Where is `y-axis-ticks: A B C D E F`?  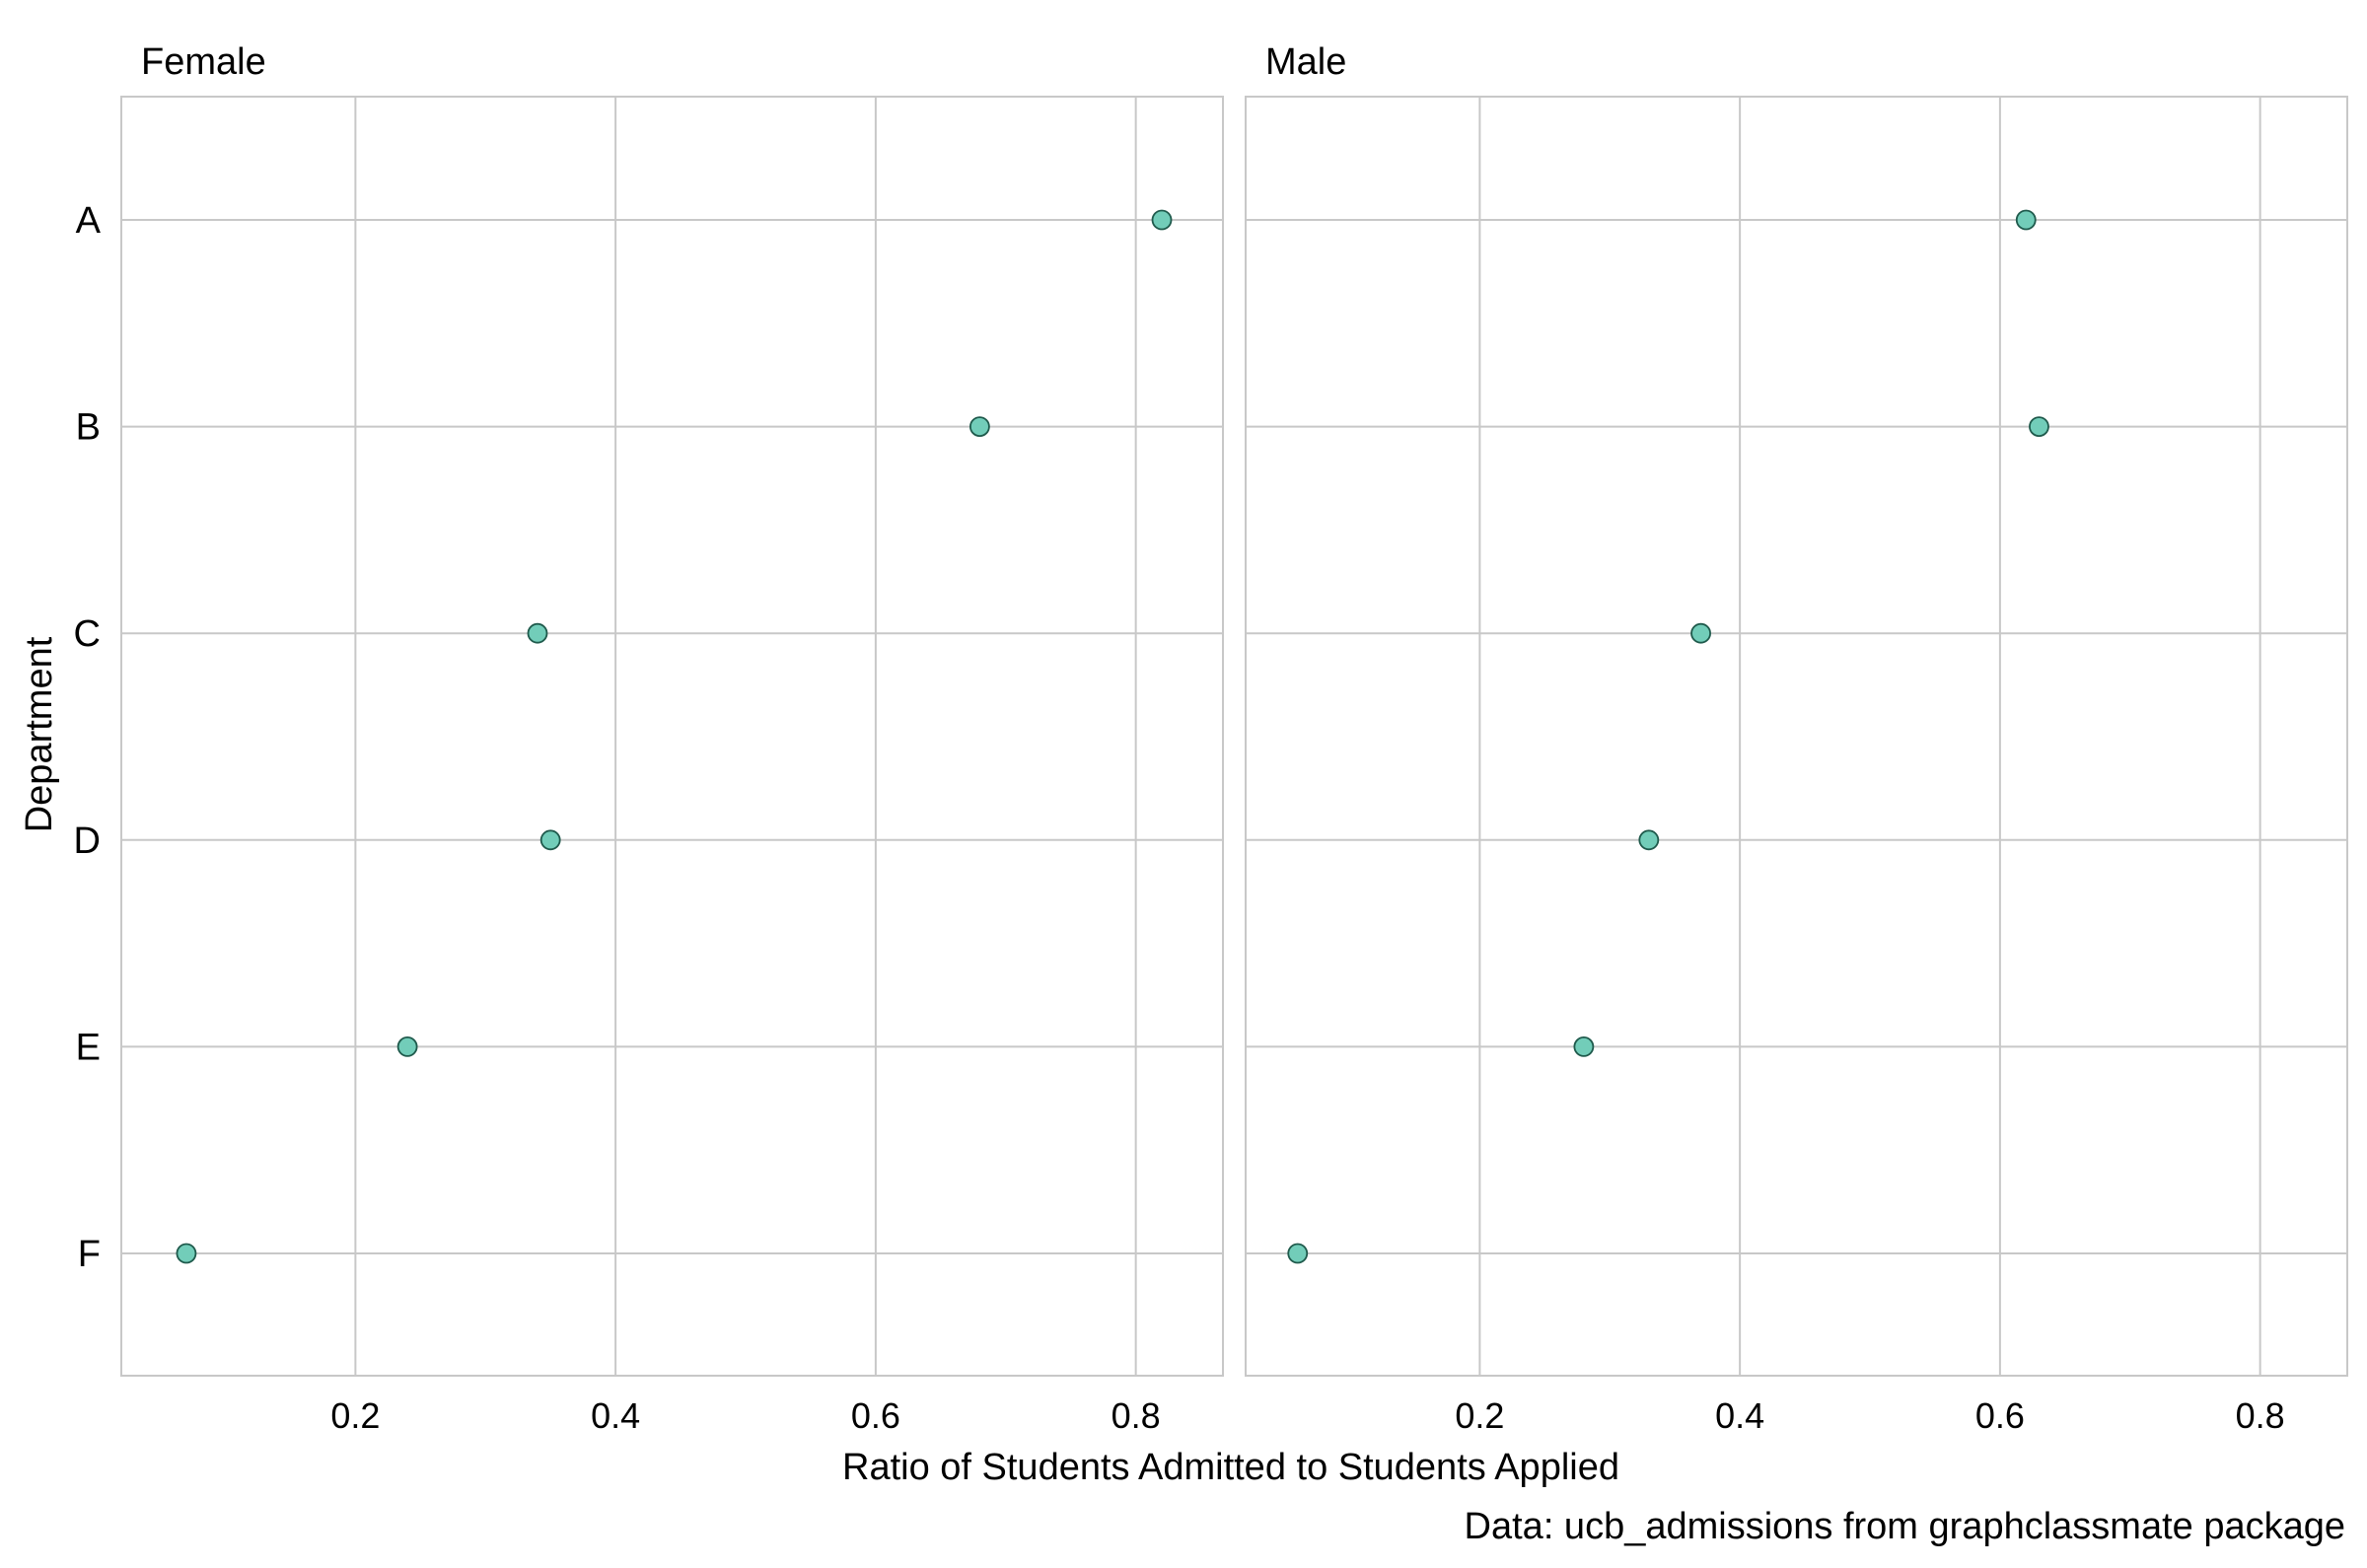
y-axis-ticks: A B C D E F is located at coordinates (88, 737).